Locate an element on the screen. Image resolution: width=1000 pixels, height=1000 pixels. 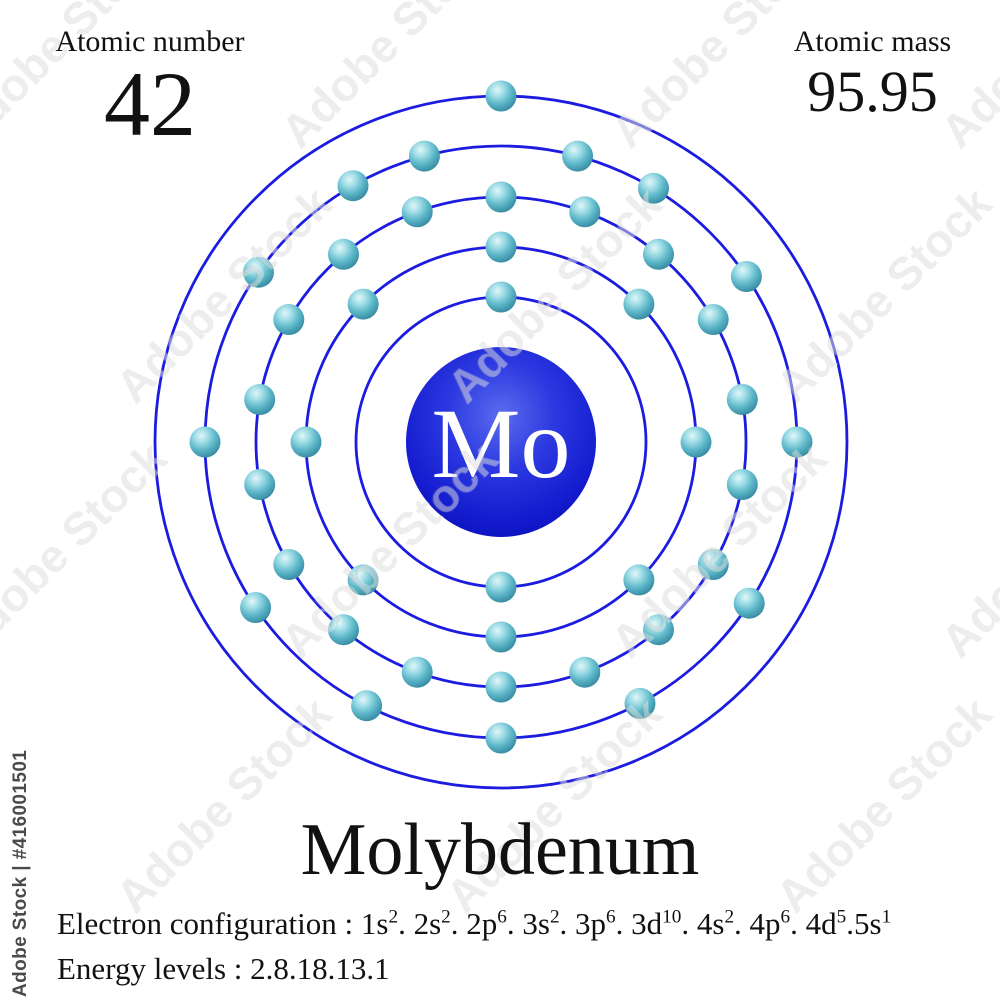
nucleus is located at coordinates (501, 442).